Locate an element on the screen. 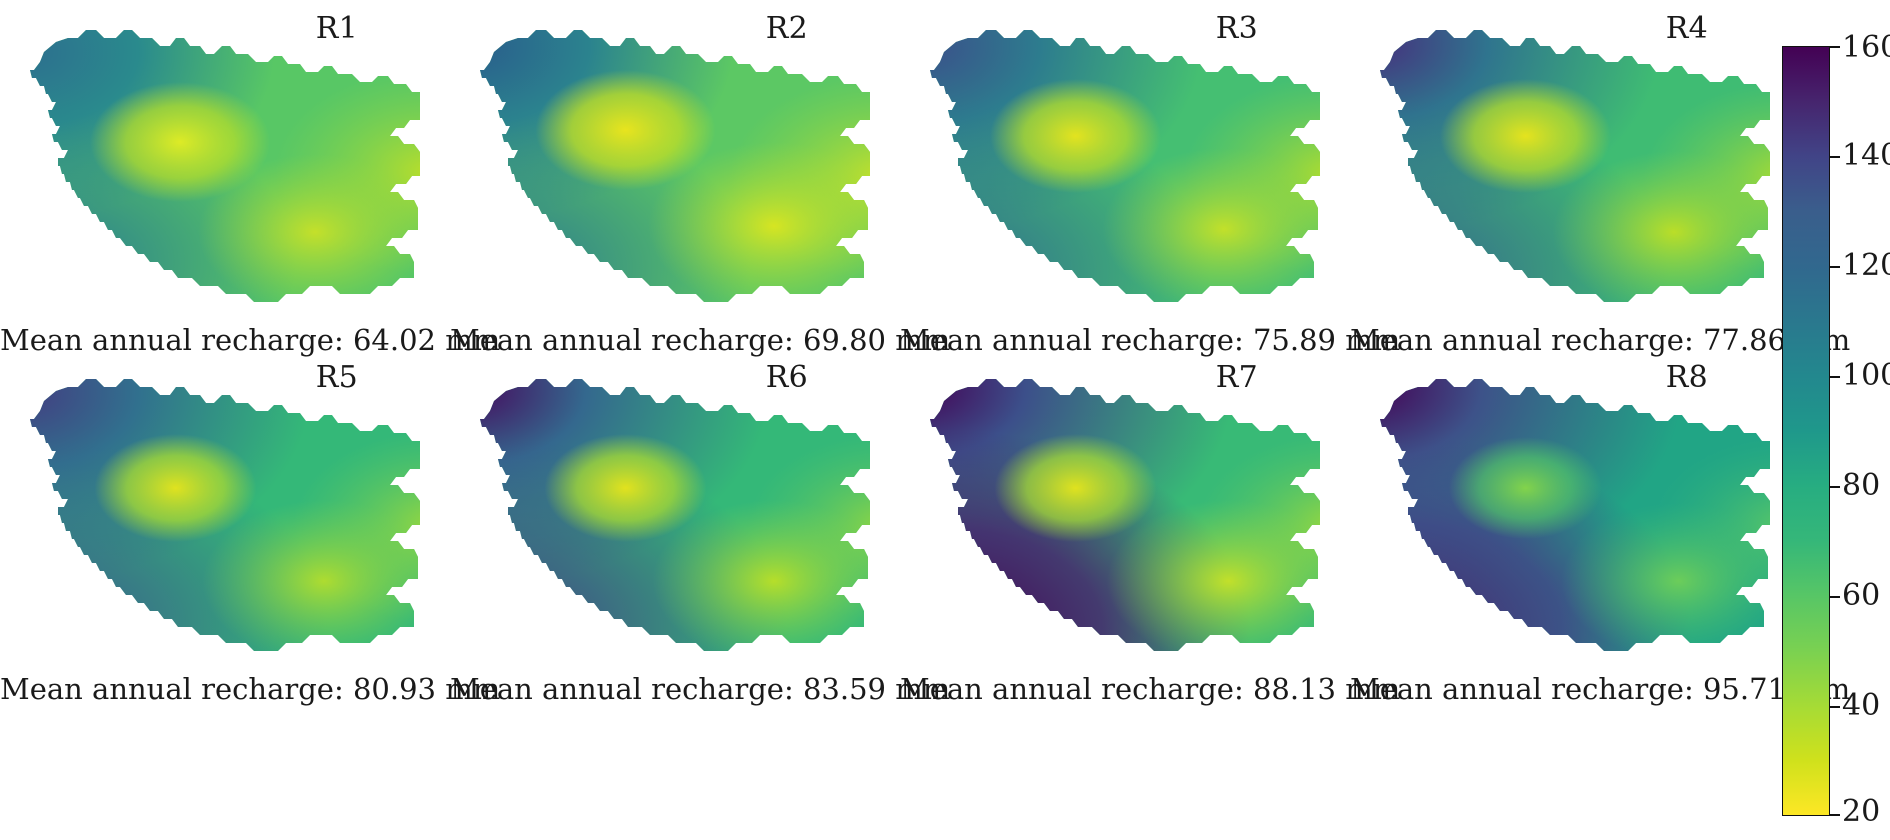 This screenshot has height=840, width=1890. panel-caption-R1: Mean annual recharge: 64.02 mm is located at coordinates (250, 340).